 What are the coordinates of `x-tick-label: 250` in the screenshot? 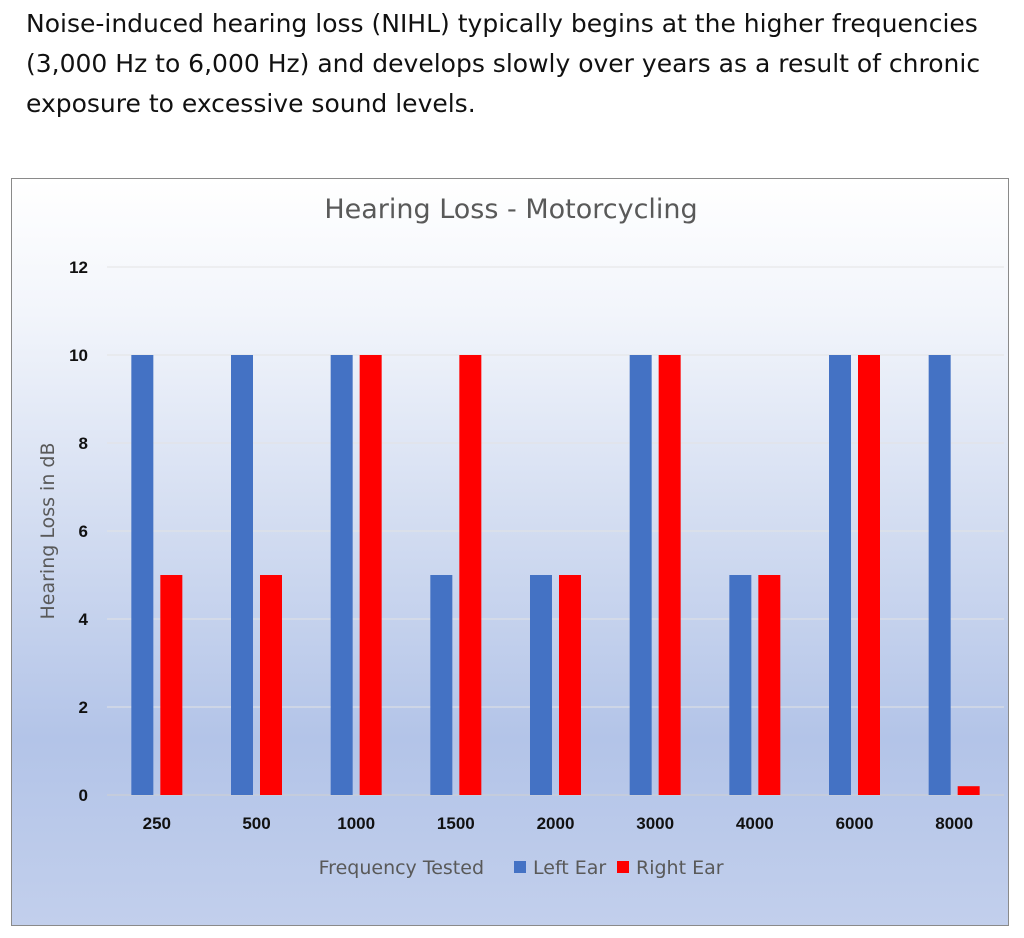 It's located at (157, 823).